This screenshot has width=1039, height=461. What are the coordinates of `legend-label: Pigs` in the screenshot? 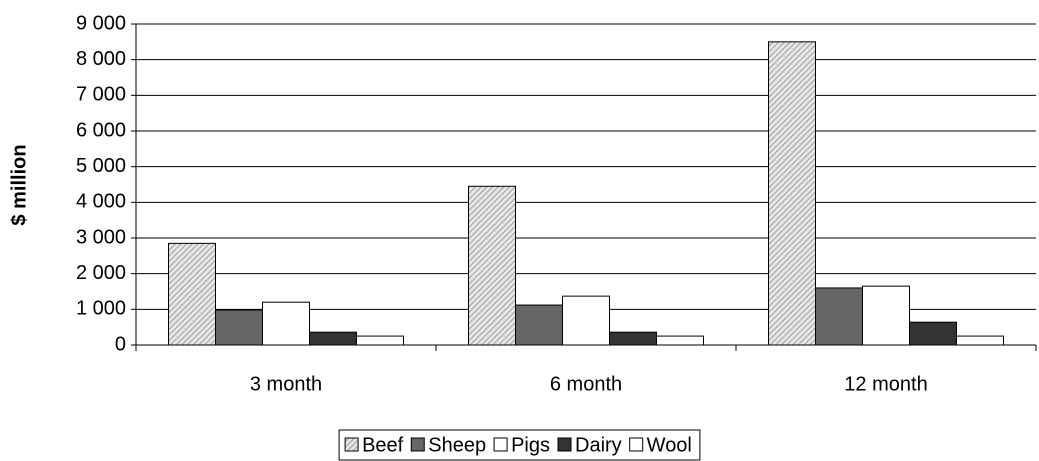 It's located at (530, 445).